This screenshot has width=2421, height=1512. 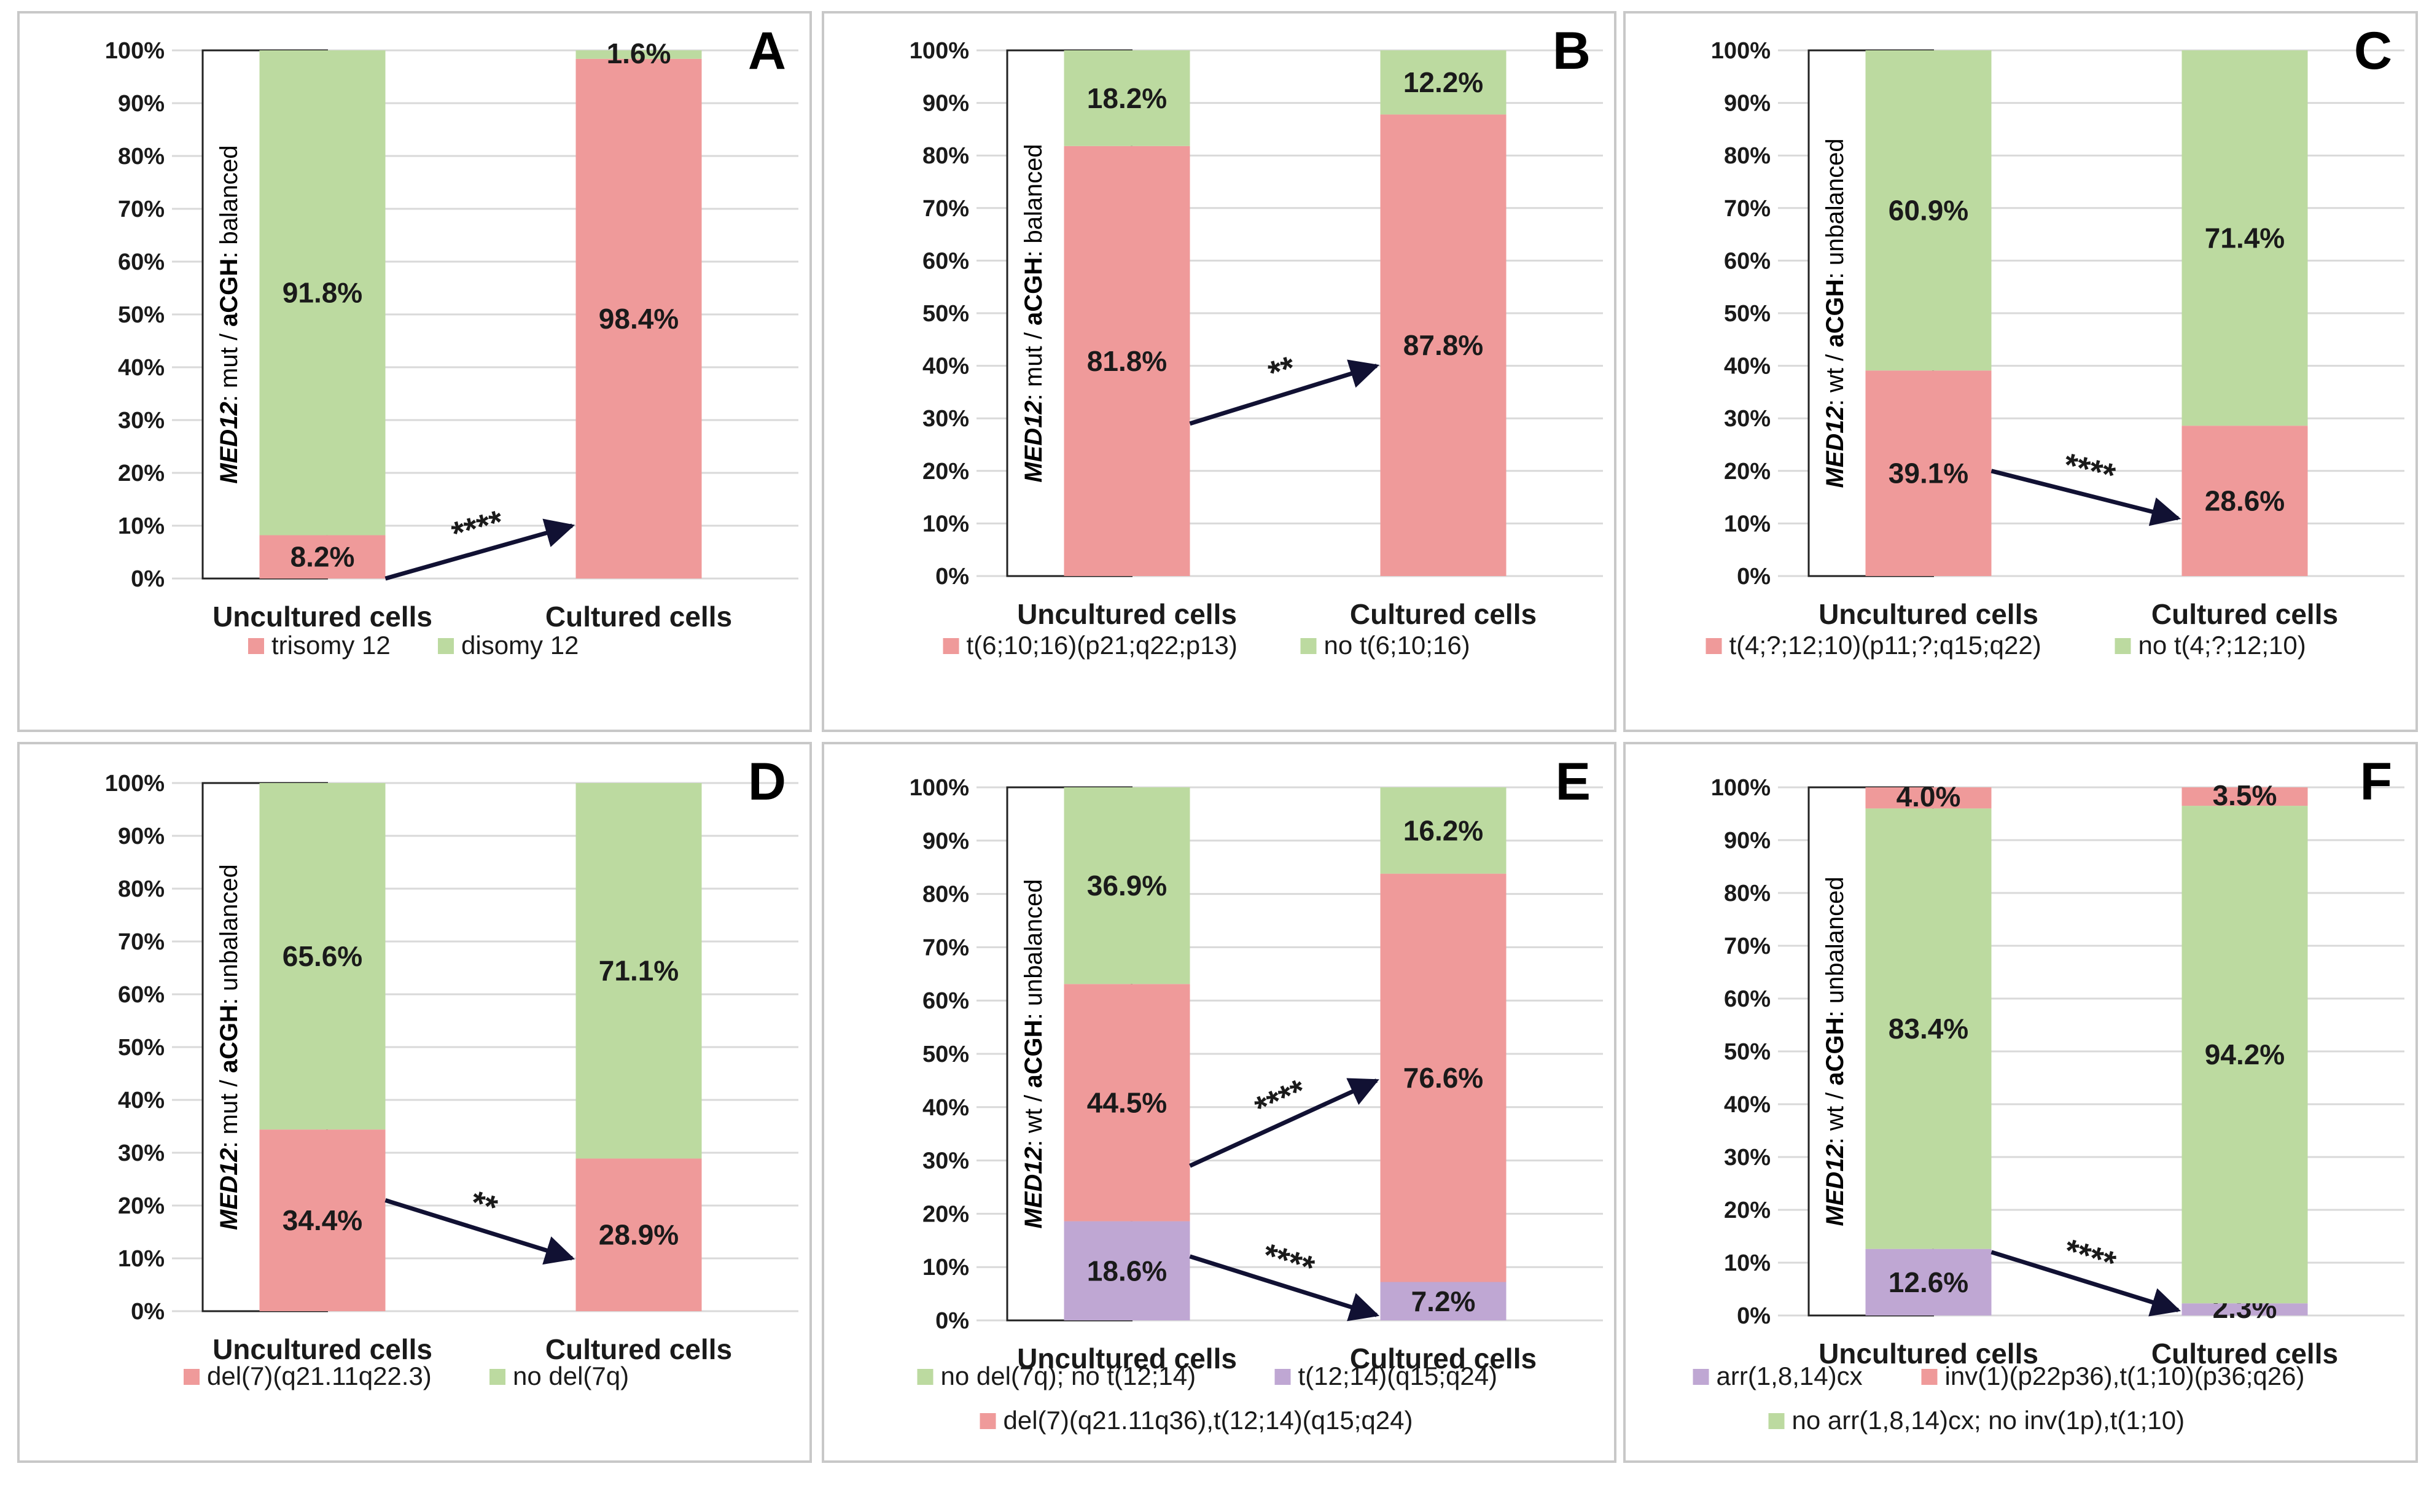 What do you see at coordinates (1747, 261) in the screenshot?
I see `y-tick-label: 60%` at bounding box center [1747, 261].